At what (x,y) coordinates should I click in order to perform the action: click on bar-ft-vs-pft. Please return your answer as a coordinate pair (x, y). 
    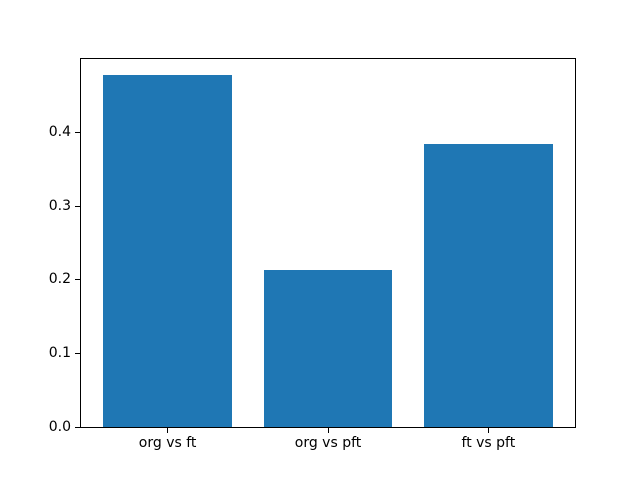
    Looking at the image, I should click on (488, 285).